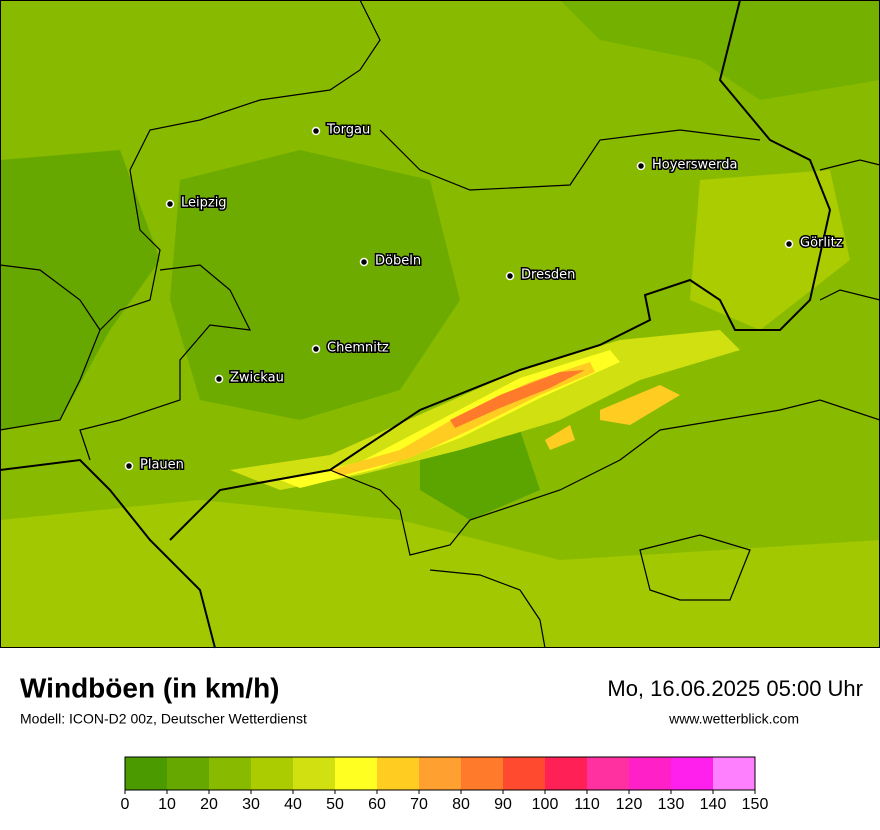  Describe the element at coordinates (293, 804) in the screenshot. I see `legend-tick-label: 40` at that location.